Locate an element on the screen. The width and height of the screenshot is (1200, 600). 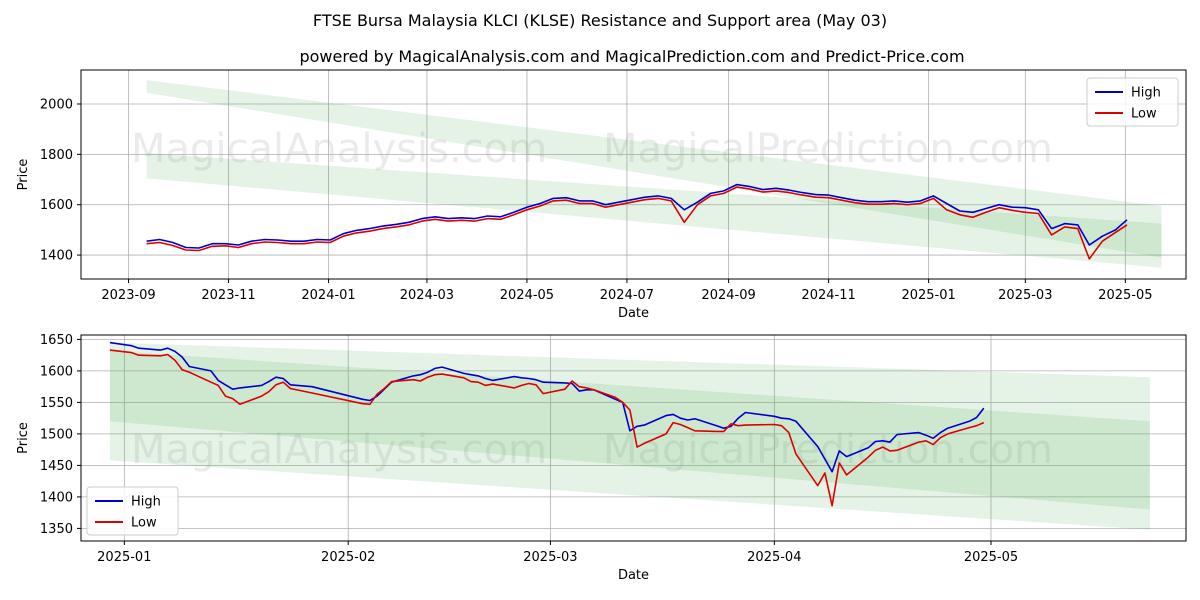
y-axis: 1350 1400 1450 1500 1550 1600 1650 is located at coordinates (60, 435).